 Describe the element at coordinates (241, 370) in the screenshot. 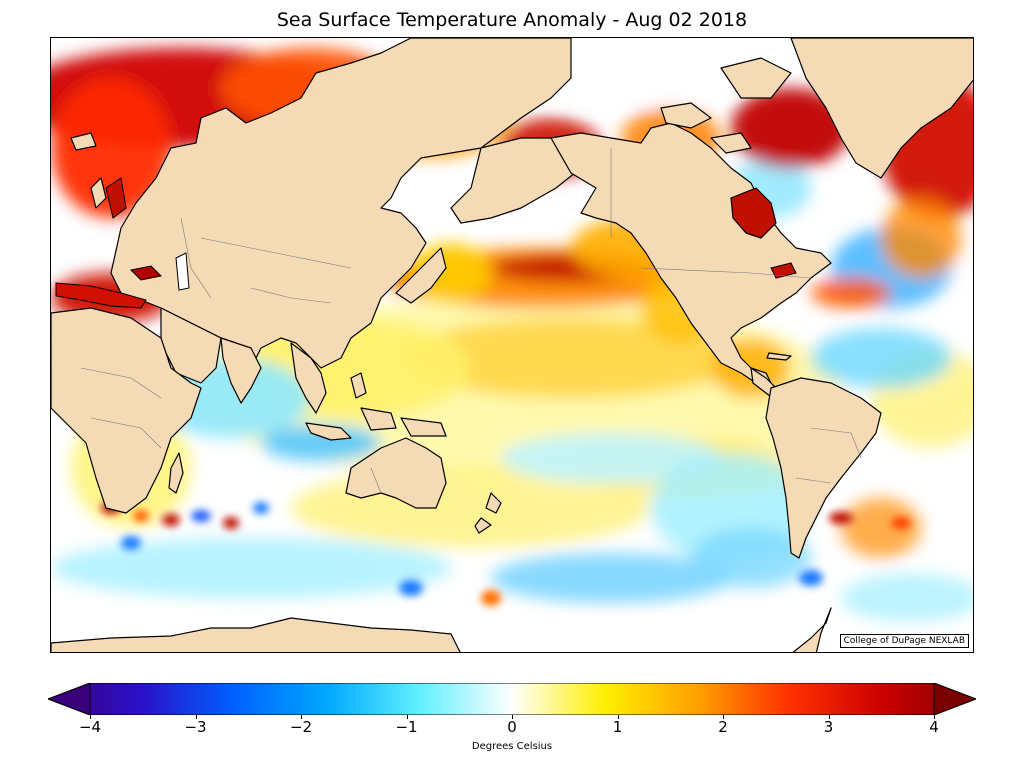

I see `india-landmass` at that location.